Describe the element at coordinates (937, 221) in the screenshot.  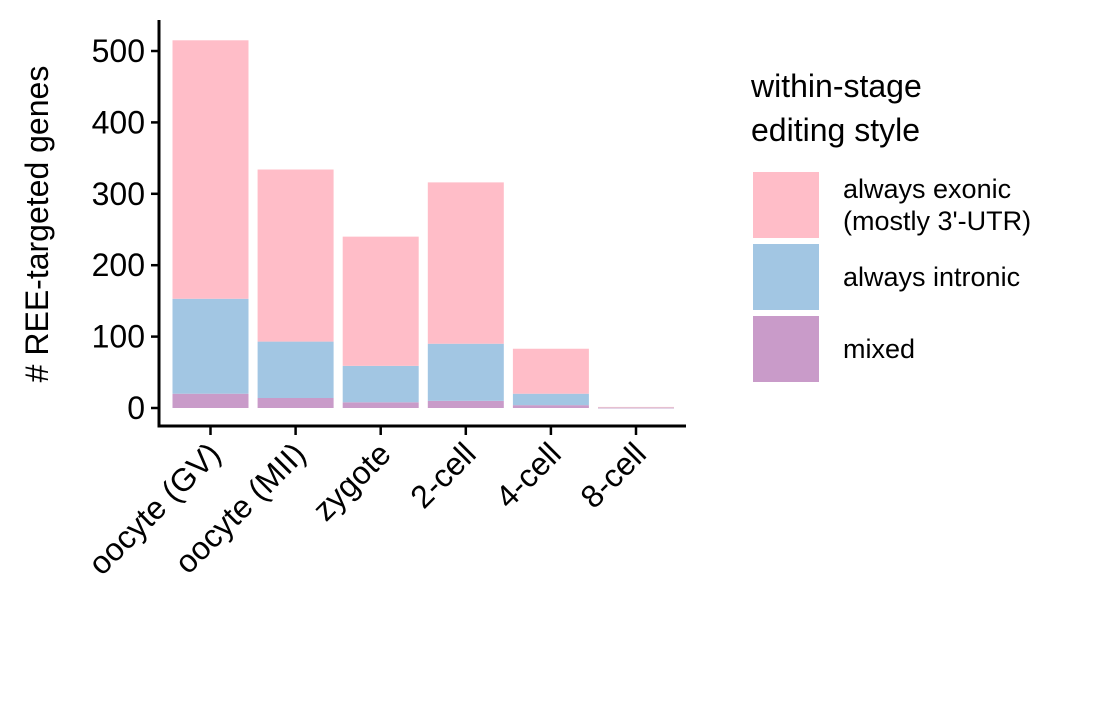
I see `legend-label: (mostly 3'-UTR)` at that location.